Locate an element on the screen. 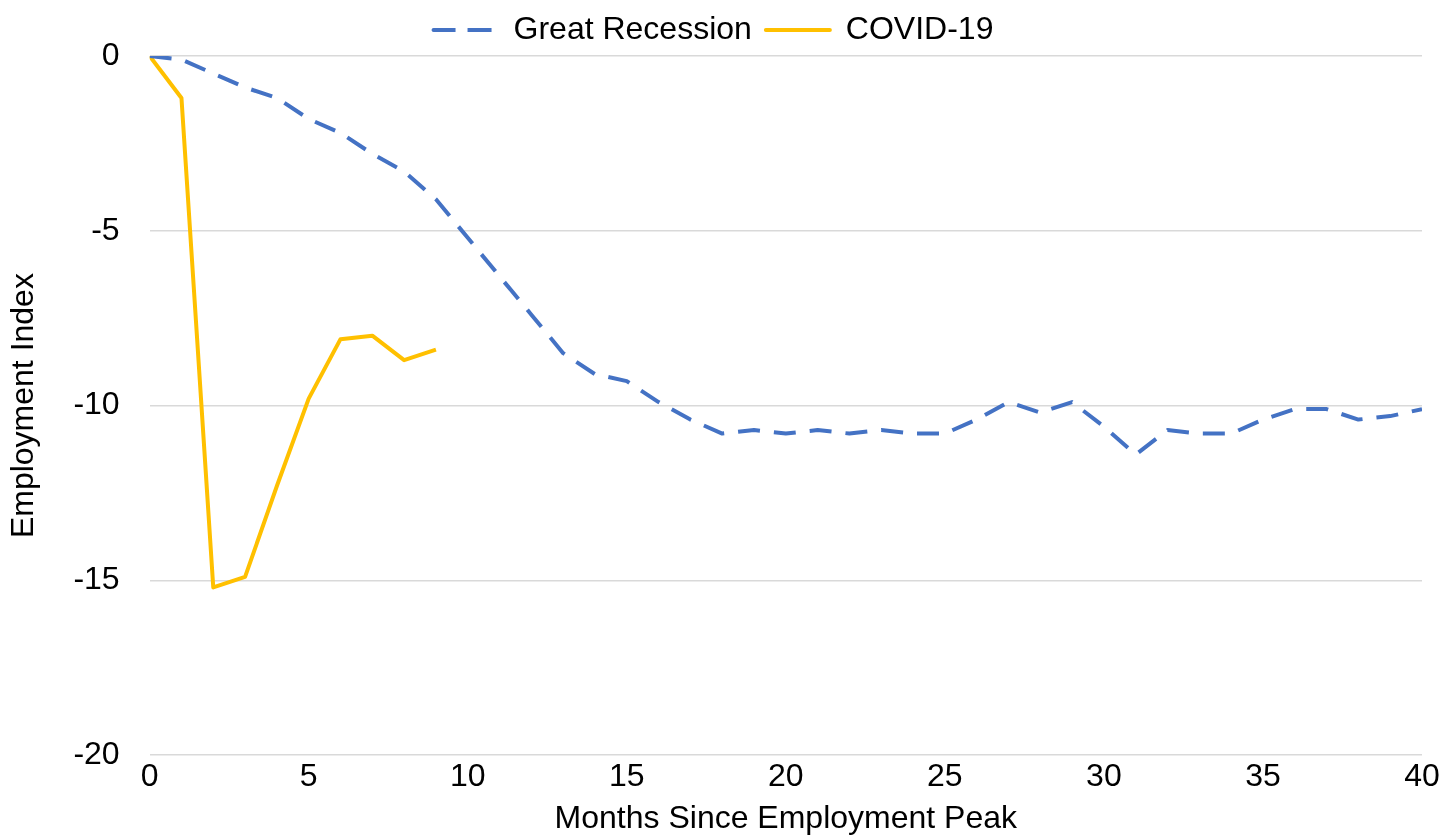  legend-label: Great Recession is located at coordinates (632, 27).